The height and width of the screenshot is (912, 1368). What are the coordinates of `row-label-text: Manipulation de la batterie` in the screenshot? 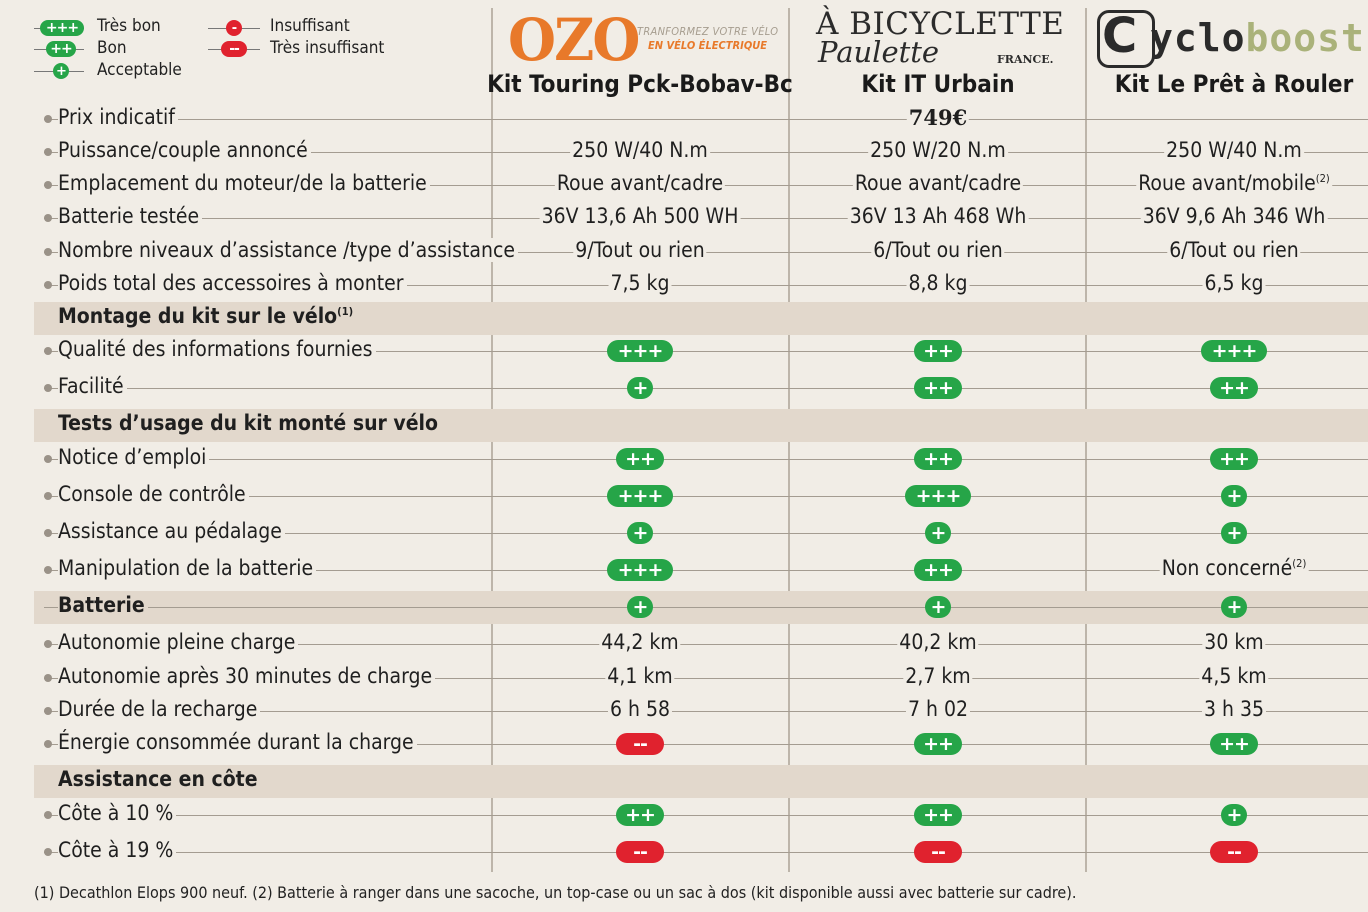 It's located at (186, 568).